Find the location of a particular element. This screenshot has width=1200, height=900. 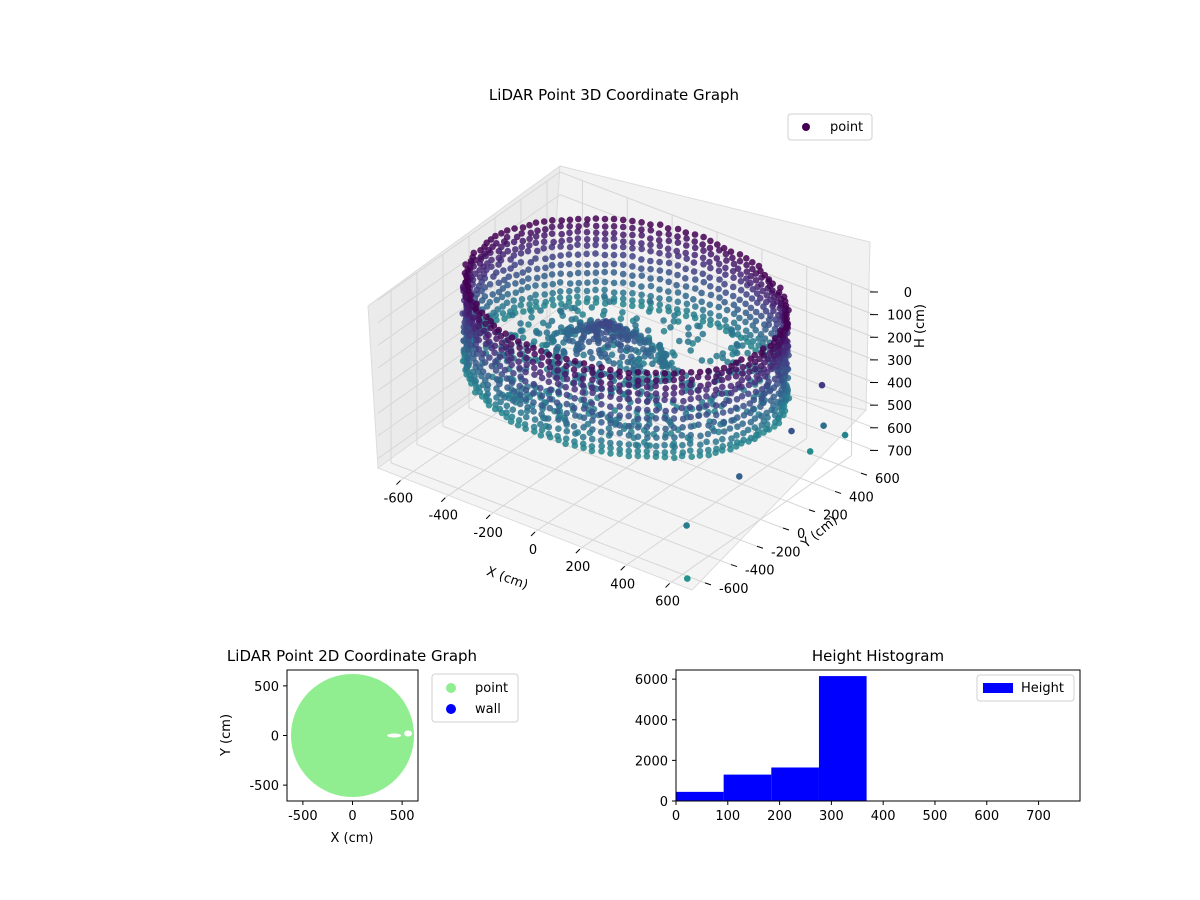

z-tick-label-3d: 500 is located at coordinates (899, 406).